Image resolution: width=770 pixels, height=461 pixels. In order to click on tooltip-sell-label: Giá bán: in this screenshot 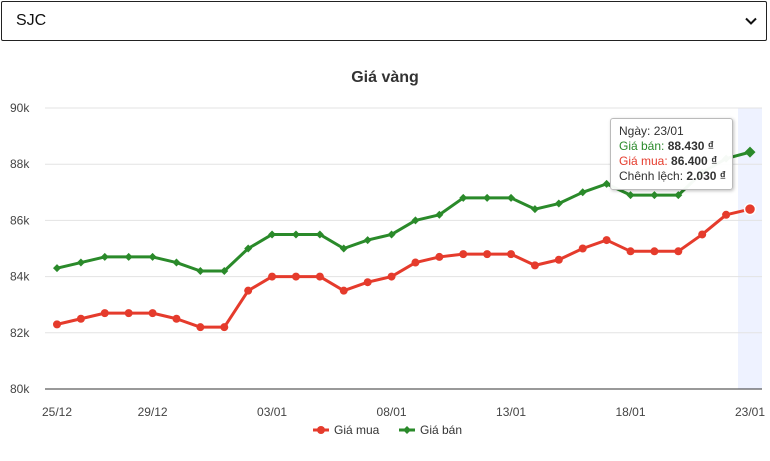, I will do `click(642, 146)`.